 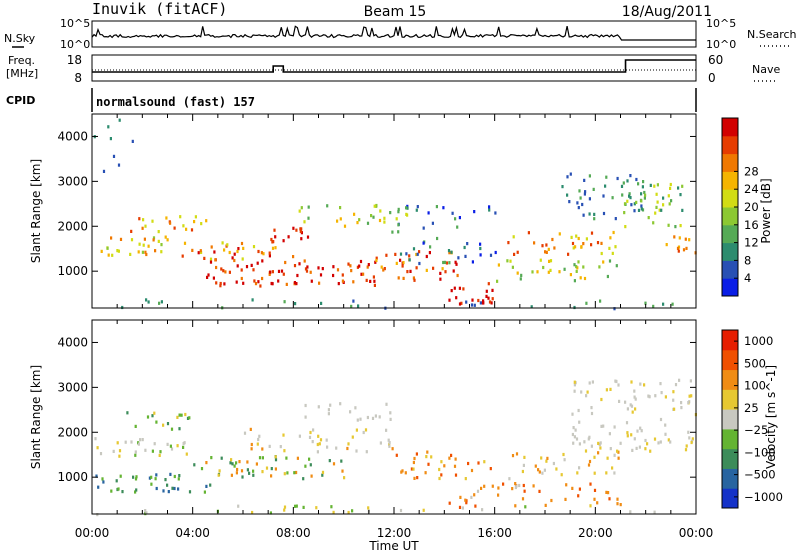 What do you see at coordinates (740, 207) in the screenshot?
I see `power-colorbar: 4 8 12 16 20 24 28` at bounding box center [740, 207].